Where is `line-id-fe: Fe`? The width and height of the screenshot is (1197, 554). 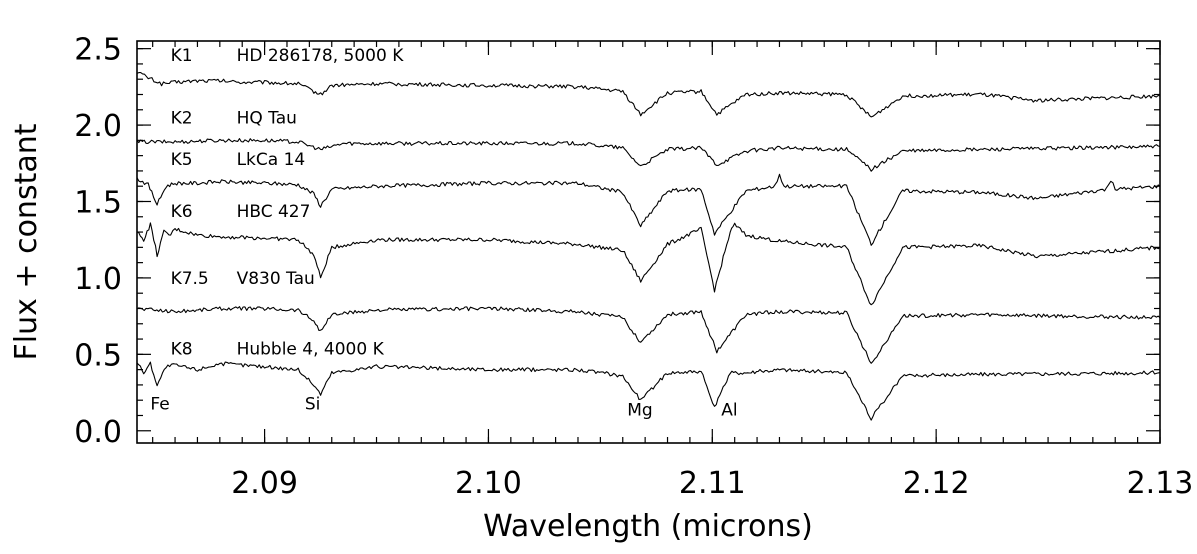
line-id-fe: Fe is located at coordinates (159, 404).